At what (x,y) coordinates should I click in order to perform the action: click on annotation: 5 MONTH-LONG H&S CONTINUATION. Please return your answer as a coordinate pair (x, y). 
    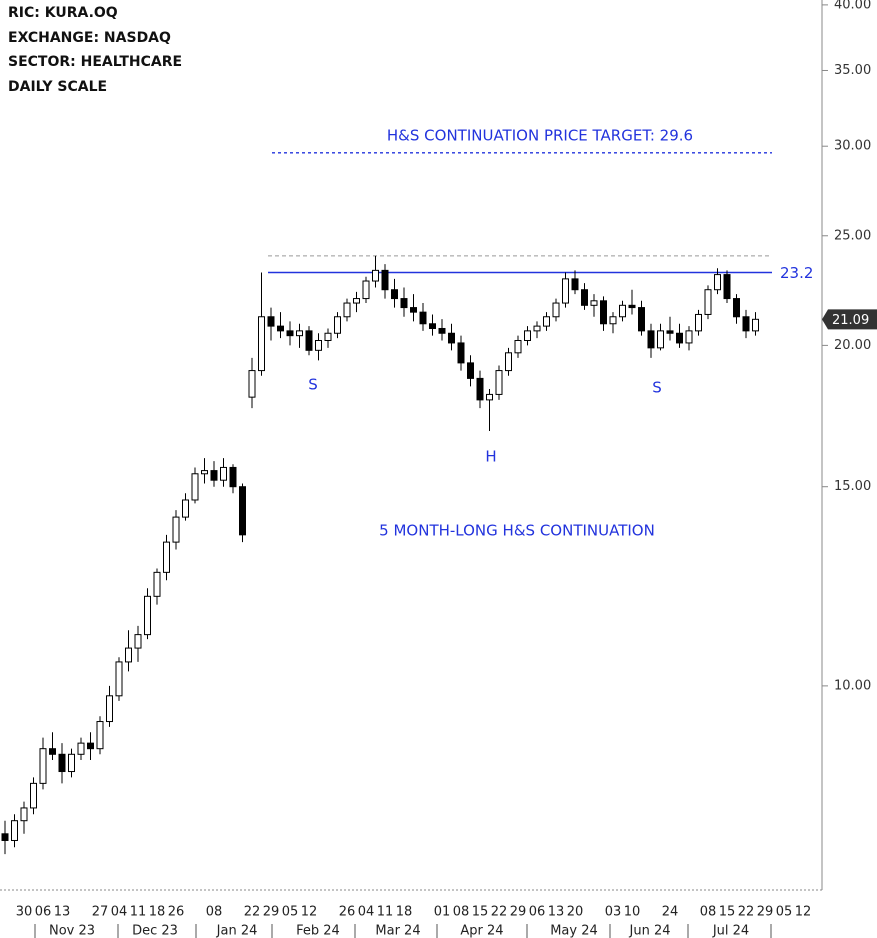
    Looking at the image, I should click on (517, 531).